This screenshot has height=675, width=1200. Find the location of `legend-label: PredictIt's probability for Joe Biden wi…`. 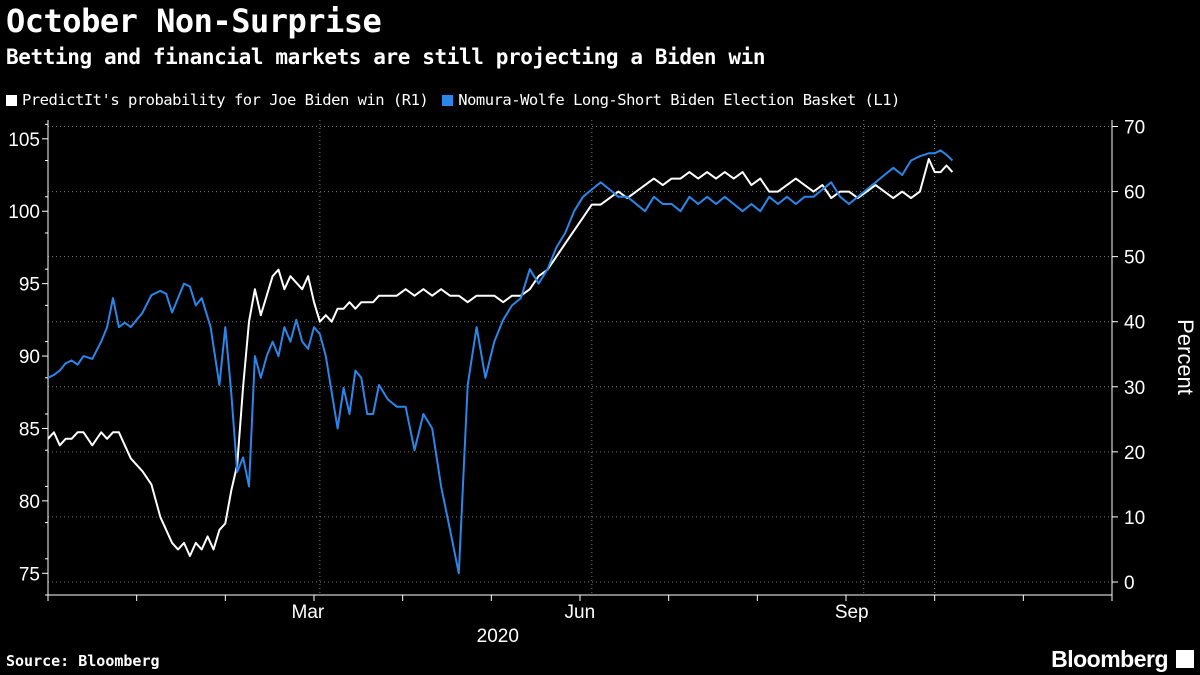

legend-label: PredictIt's probability for Joe Biden wi… is located at coordinates (225, 100).